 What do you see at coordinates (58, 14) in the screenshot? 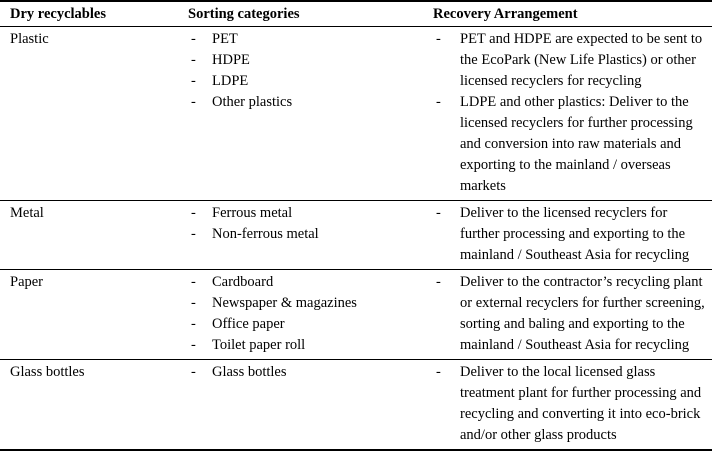
I see `column-header-dry-recyclables: Dry recyclables` at bounding box center [58, 14].